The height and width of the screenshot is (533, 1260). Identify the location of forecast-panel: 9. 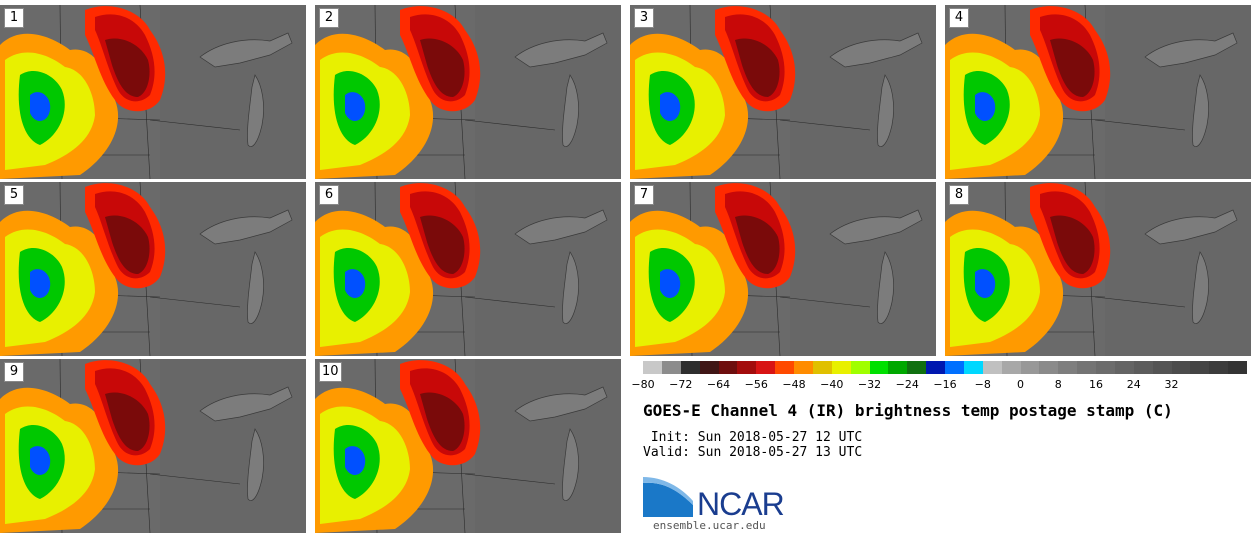
(153, 446).